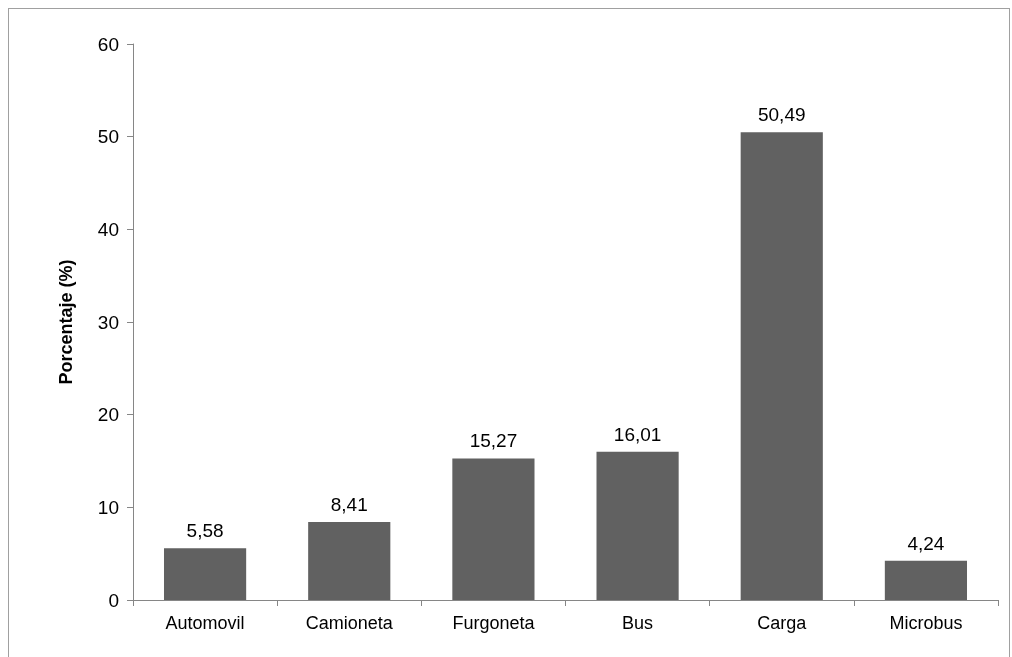 The image size is (1012, 657). What do you see at coordinates (205, 531) in the screenshot?
I see `data-label: 5,58` at bounding box center [205, 531].